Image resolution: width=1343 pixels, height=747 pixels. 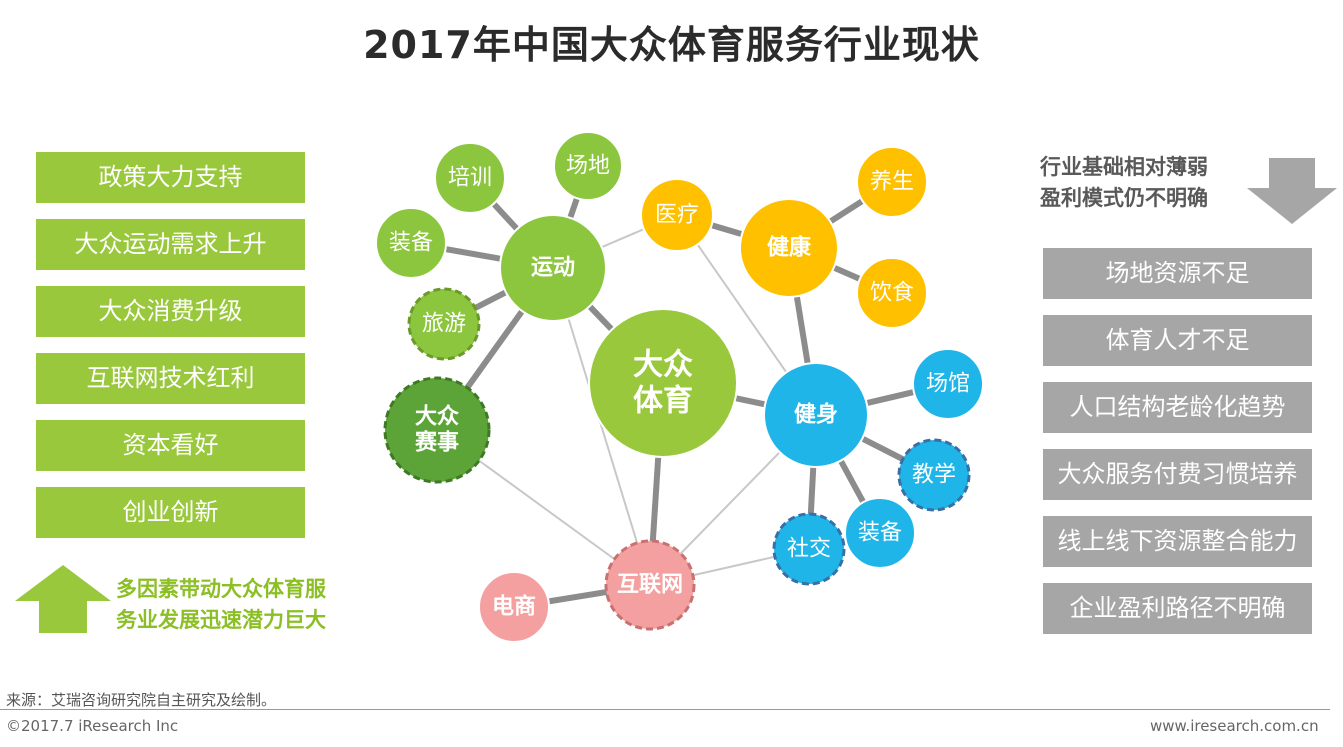 I want to click on node-yinshi: 饮食, so click(x=892, y=293).